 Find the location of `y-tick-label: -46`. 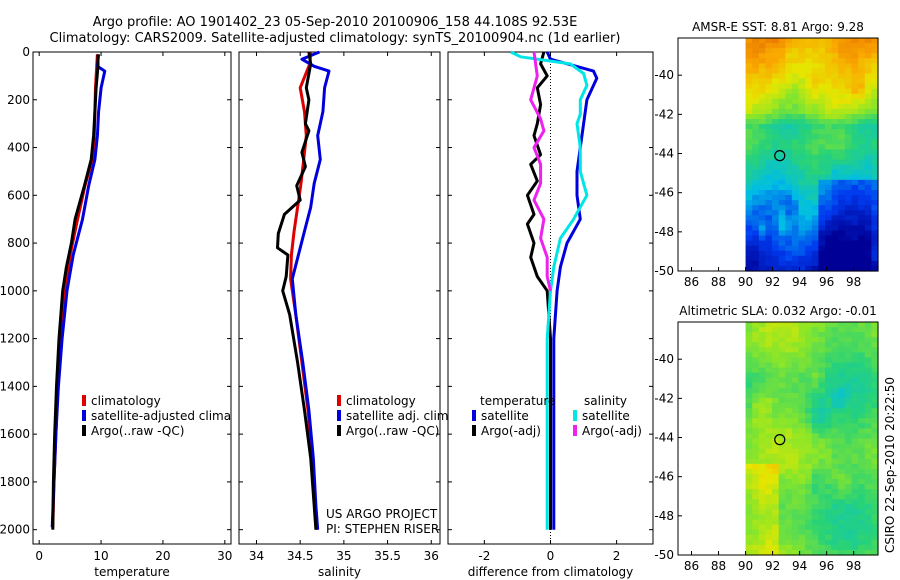

y-tick-label: -46 is located at coordinates (664, 193).